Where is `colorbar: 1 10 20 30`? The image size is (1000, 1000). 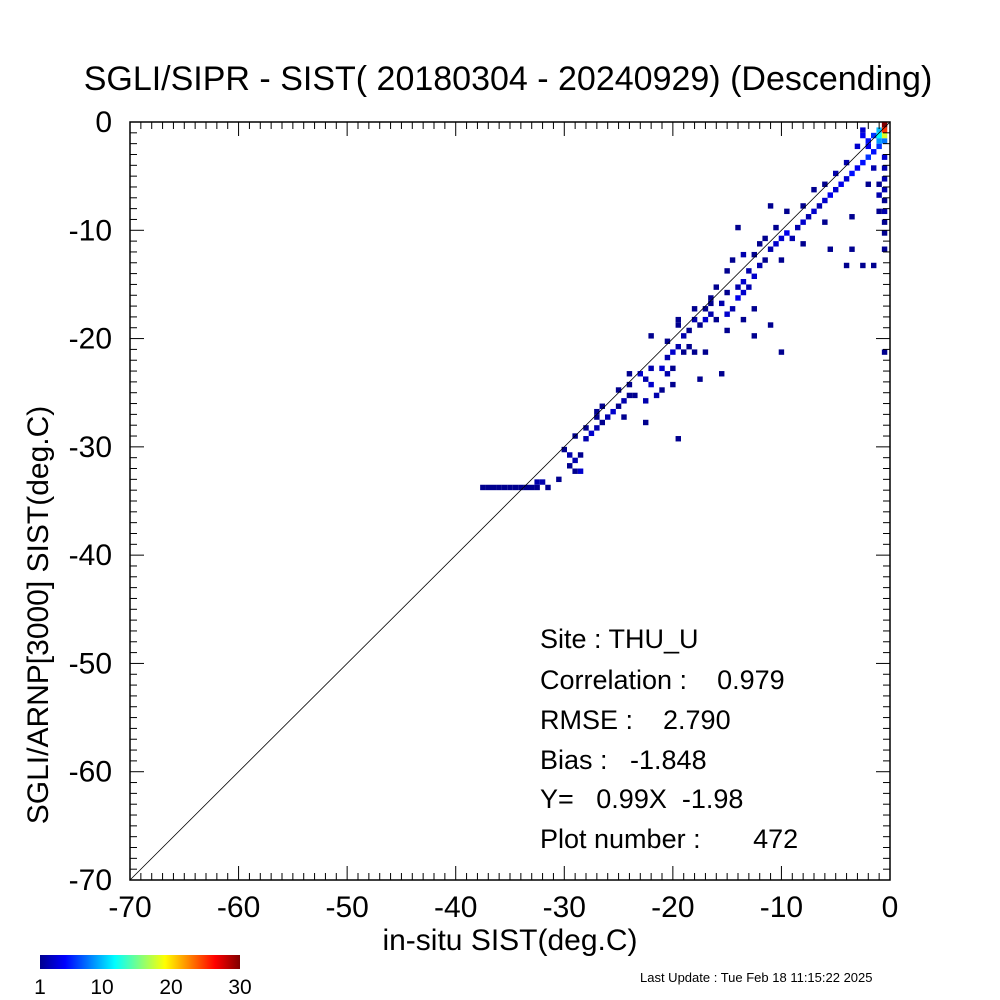
colorbar: 1 10 20 30 is located at coordinates (143, 977).